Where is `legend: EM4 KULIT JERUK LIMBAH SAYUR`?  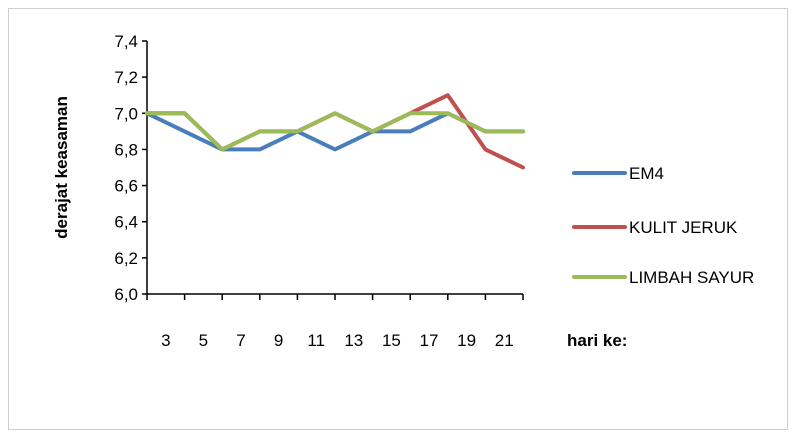
legend: EM4 KULIT JERUK LIMBAH SAYUR is located at coordinates (663, 225).